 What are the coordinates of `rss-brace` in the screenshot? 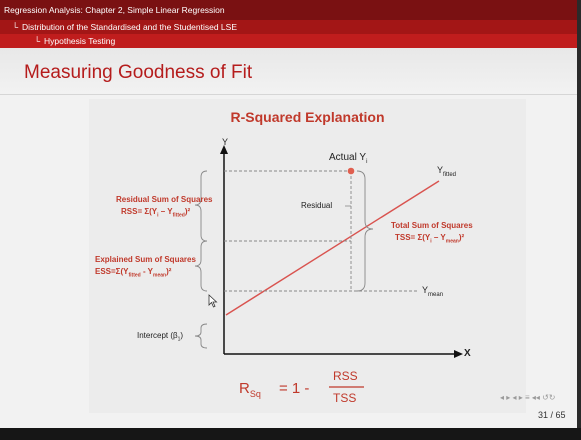 It's located at (201, 206).